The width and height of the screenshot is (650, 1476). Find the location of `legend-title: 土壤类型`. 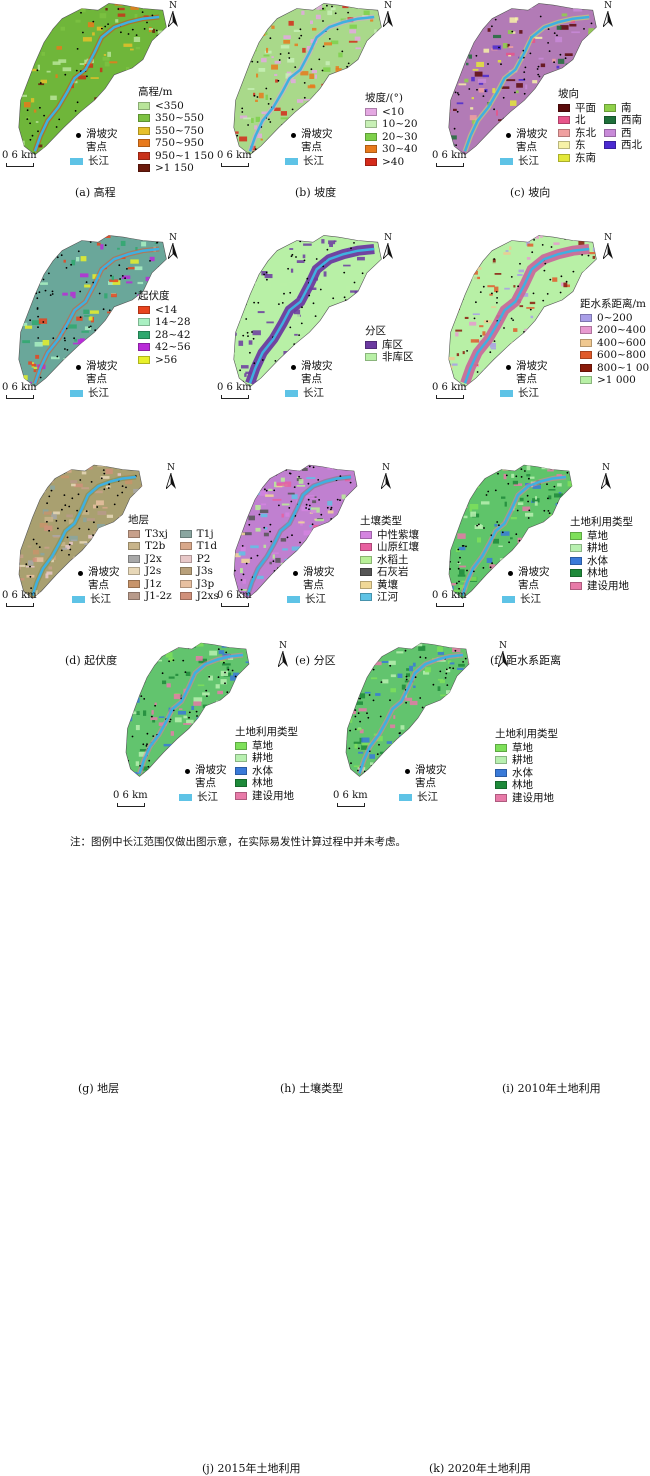

legend-title: 土壤类型 is located at coordinates (381, 521).